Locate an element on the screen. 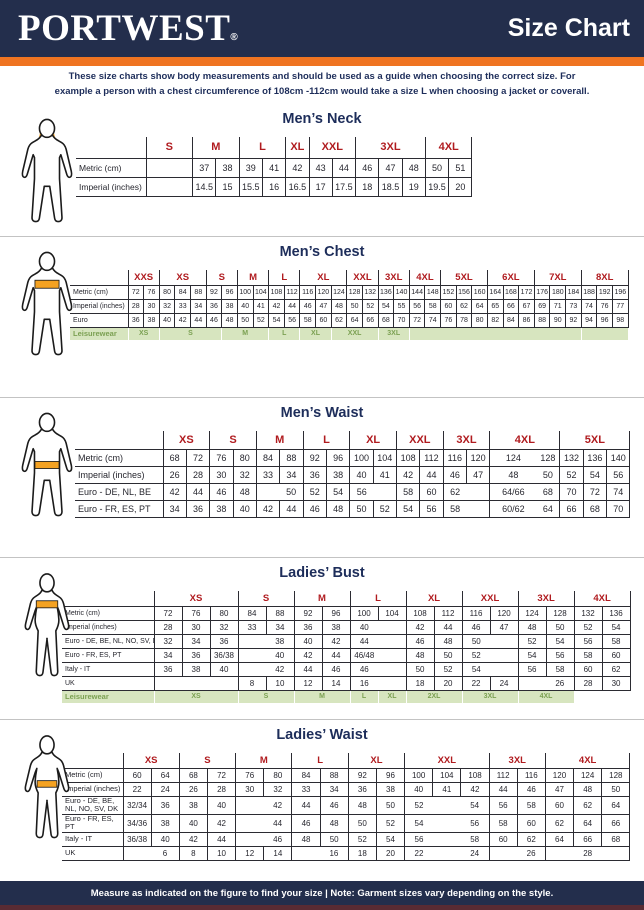 The width and height of the screenshot is (644, 910). cell: 70 is located at coordinates (571, 491).